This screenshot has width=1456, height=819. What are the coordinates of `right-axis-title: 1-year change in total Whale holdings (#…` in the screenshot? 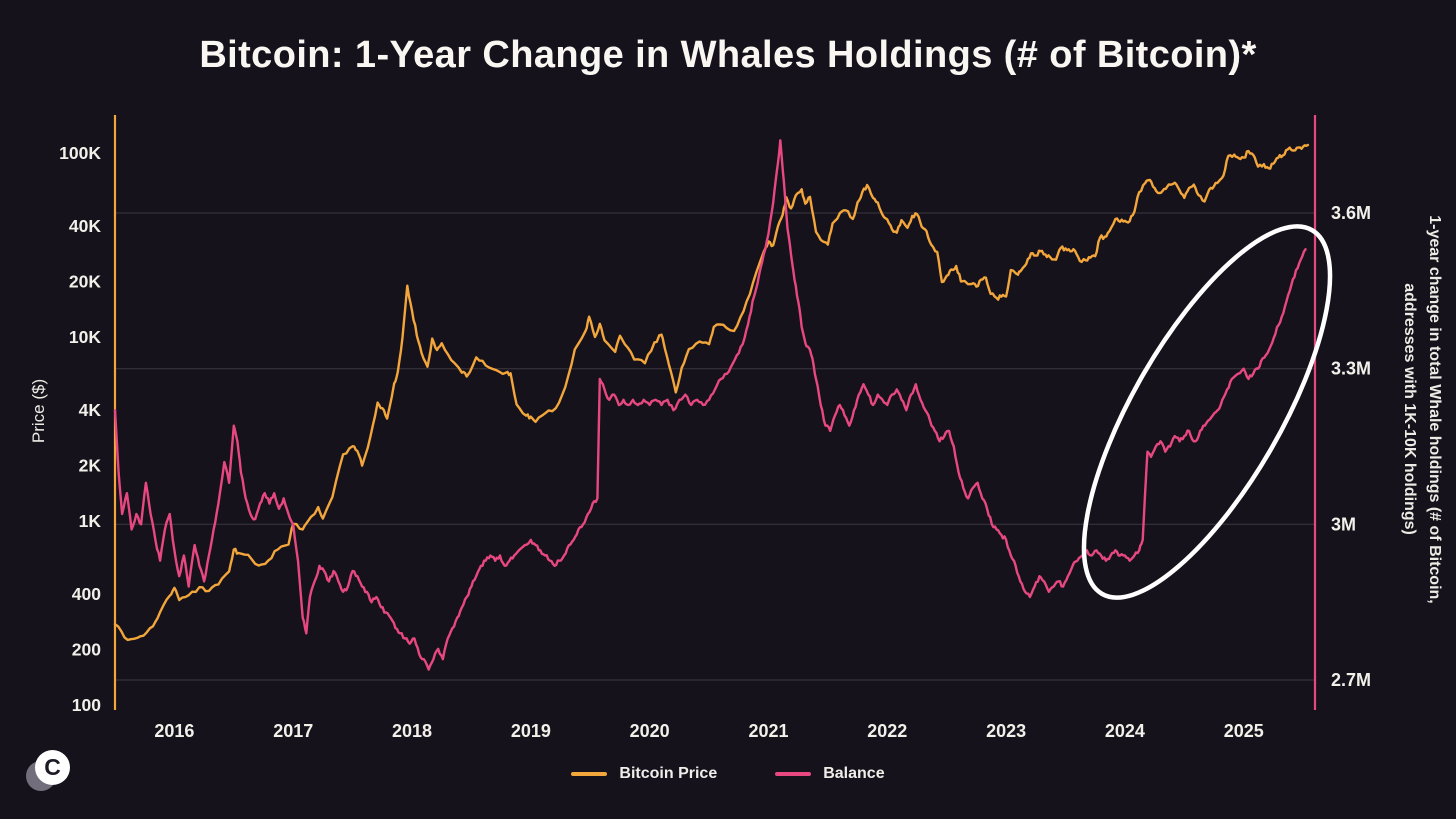 It's located at (1422, 409).